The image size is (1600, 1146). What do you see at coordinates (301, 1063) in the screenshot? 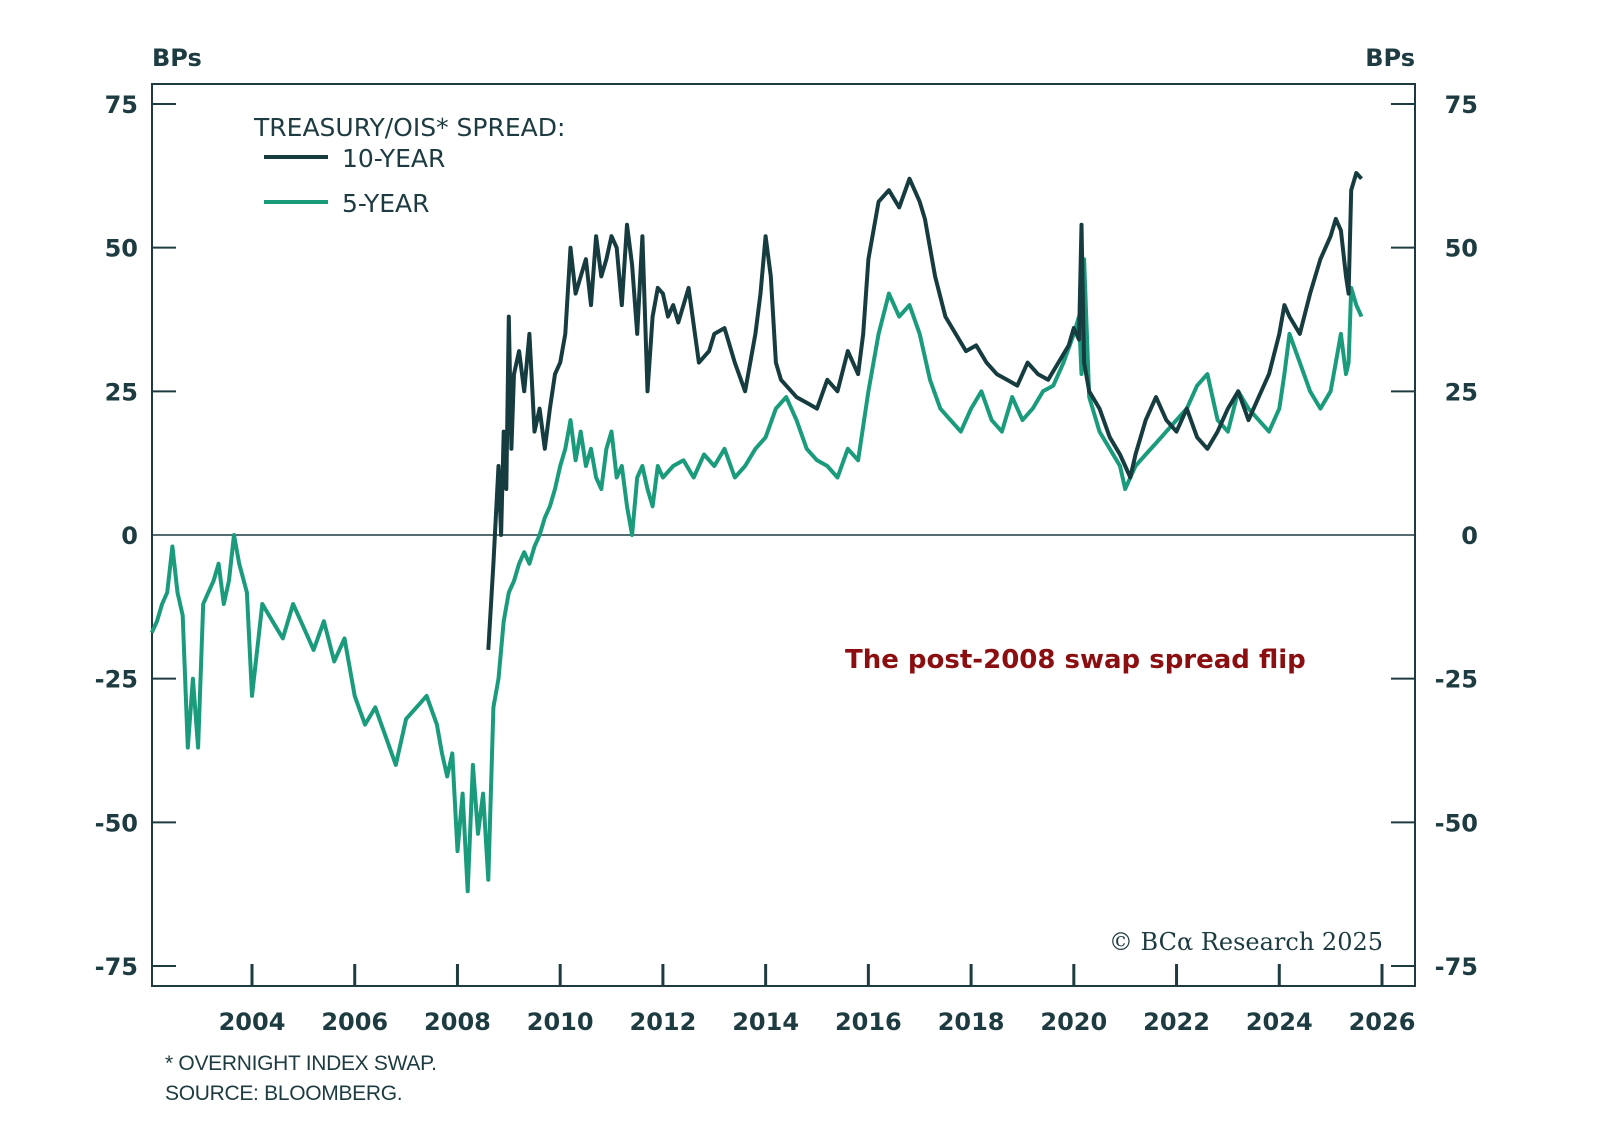
I see `footnote-ois: * OVERNIGHT INDEX SWAP.` at bounding box center [301, 1063].